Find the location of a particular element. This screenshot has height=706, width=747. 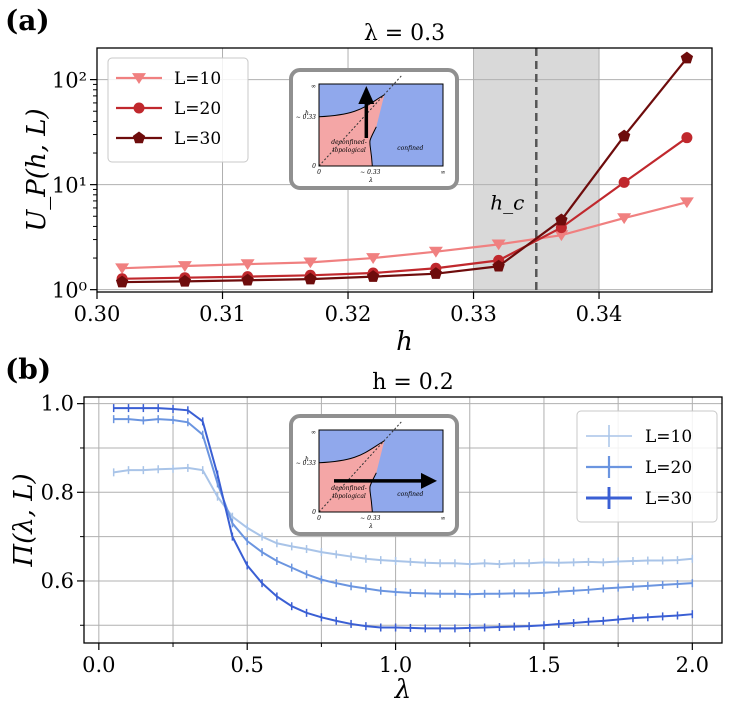

legend-b: L=10 L=20 L=30 is located at coordinates (647, 466).